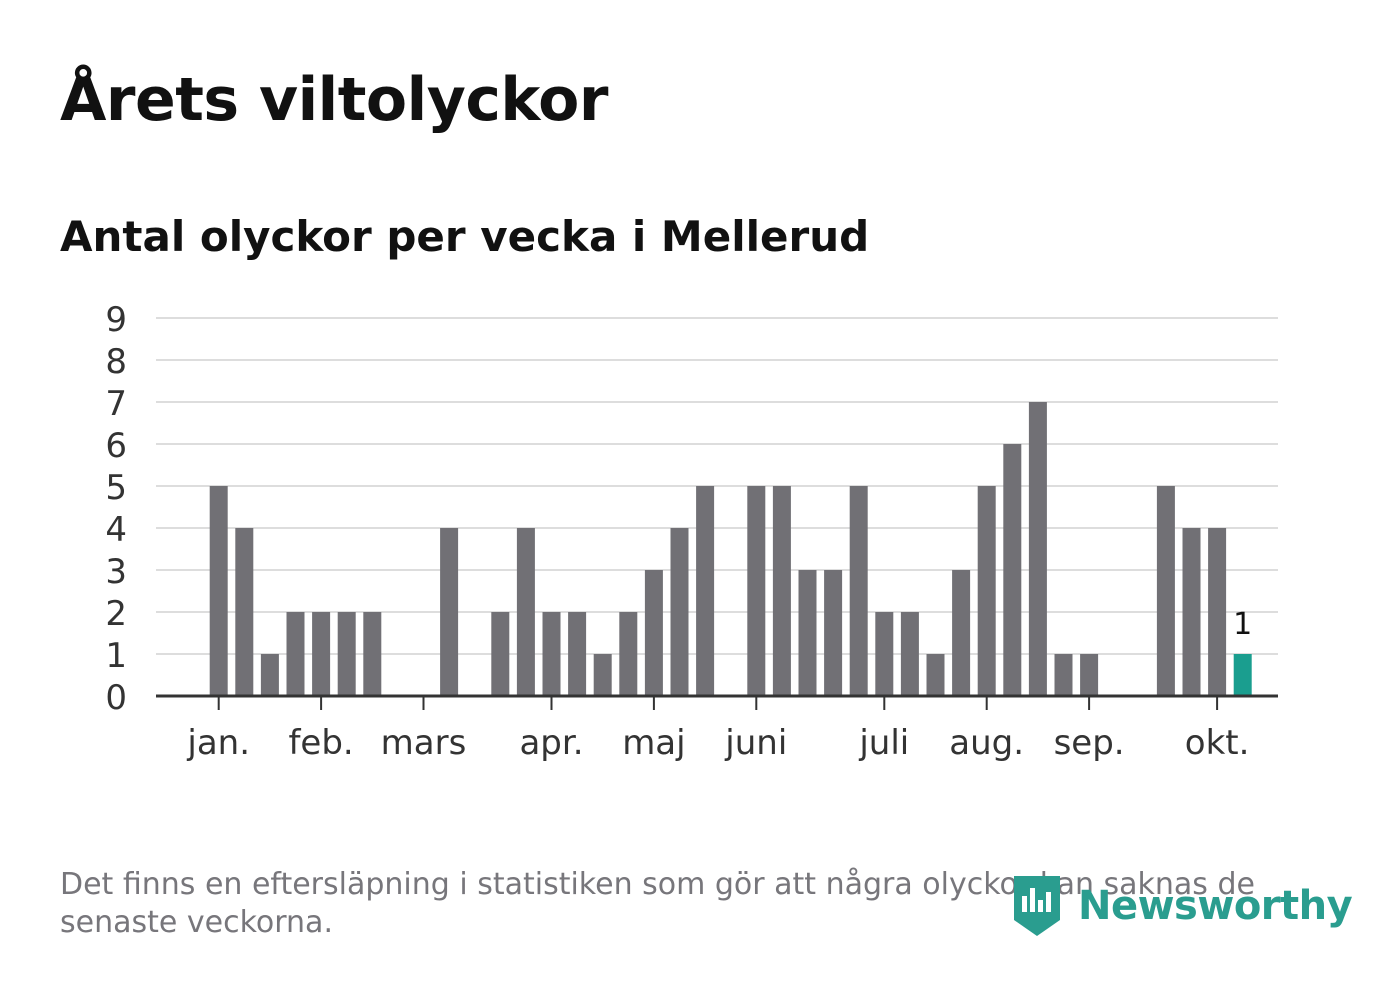 The height and width of the screenshot is (999, 1382). What do you see at coordinates (116, 698) in the screenshot?
I see `y-tick-label: 0` at bounding box center [116, 698].